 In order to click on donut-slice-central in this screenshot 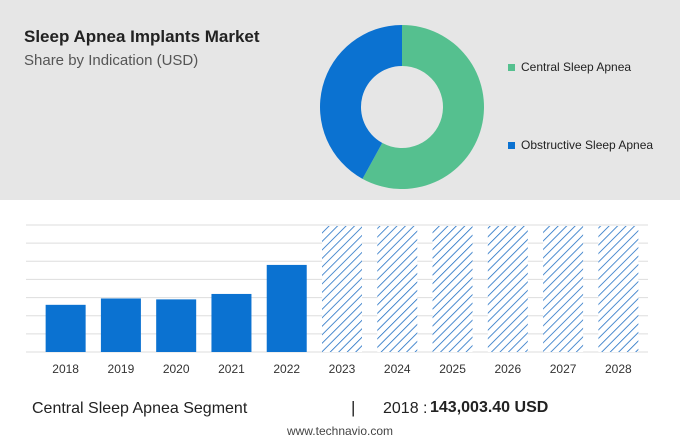, I will do `click(423, 107)`.